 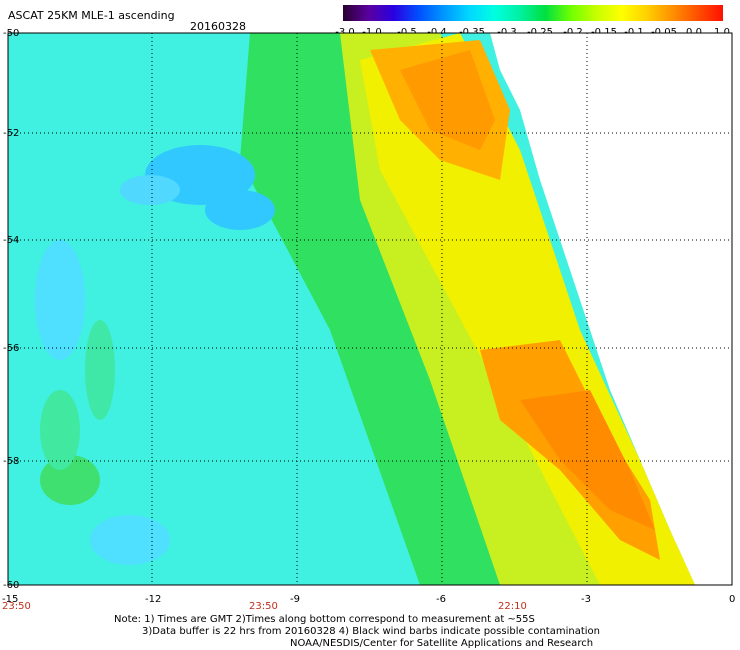 I want to click on colorbar, so click(x=533, y=13).